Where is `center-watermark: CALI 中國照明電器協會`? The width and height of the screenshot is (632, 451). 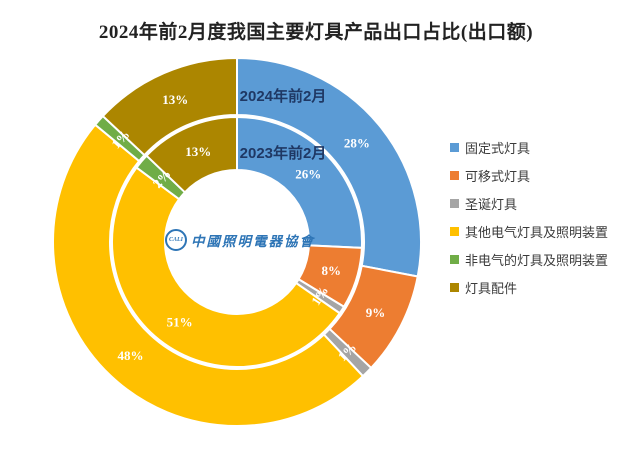 center-watermark: CALI 中國照明電器協會 is located at coordinates (239, 240).